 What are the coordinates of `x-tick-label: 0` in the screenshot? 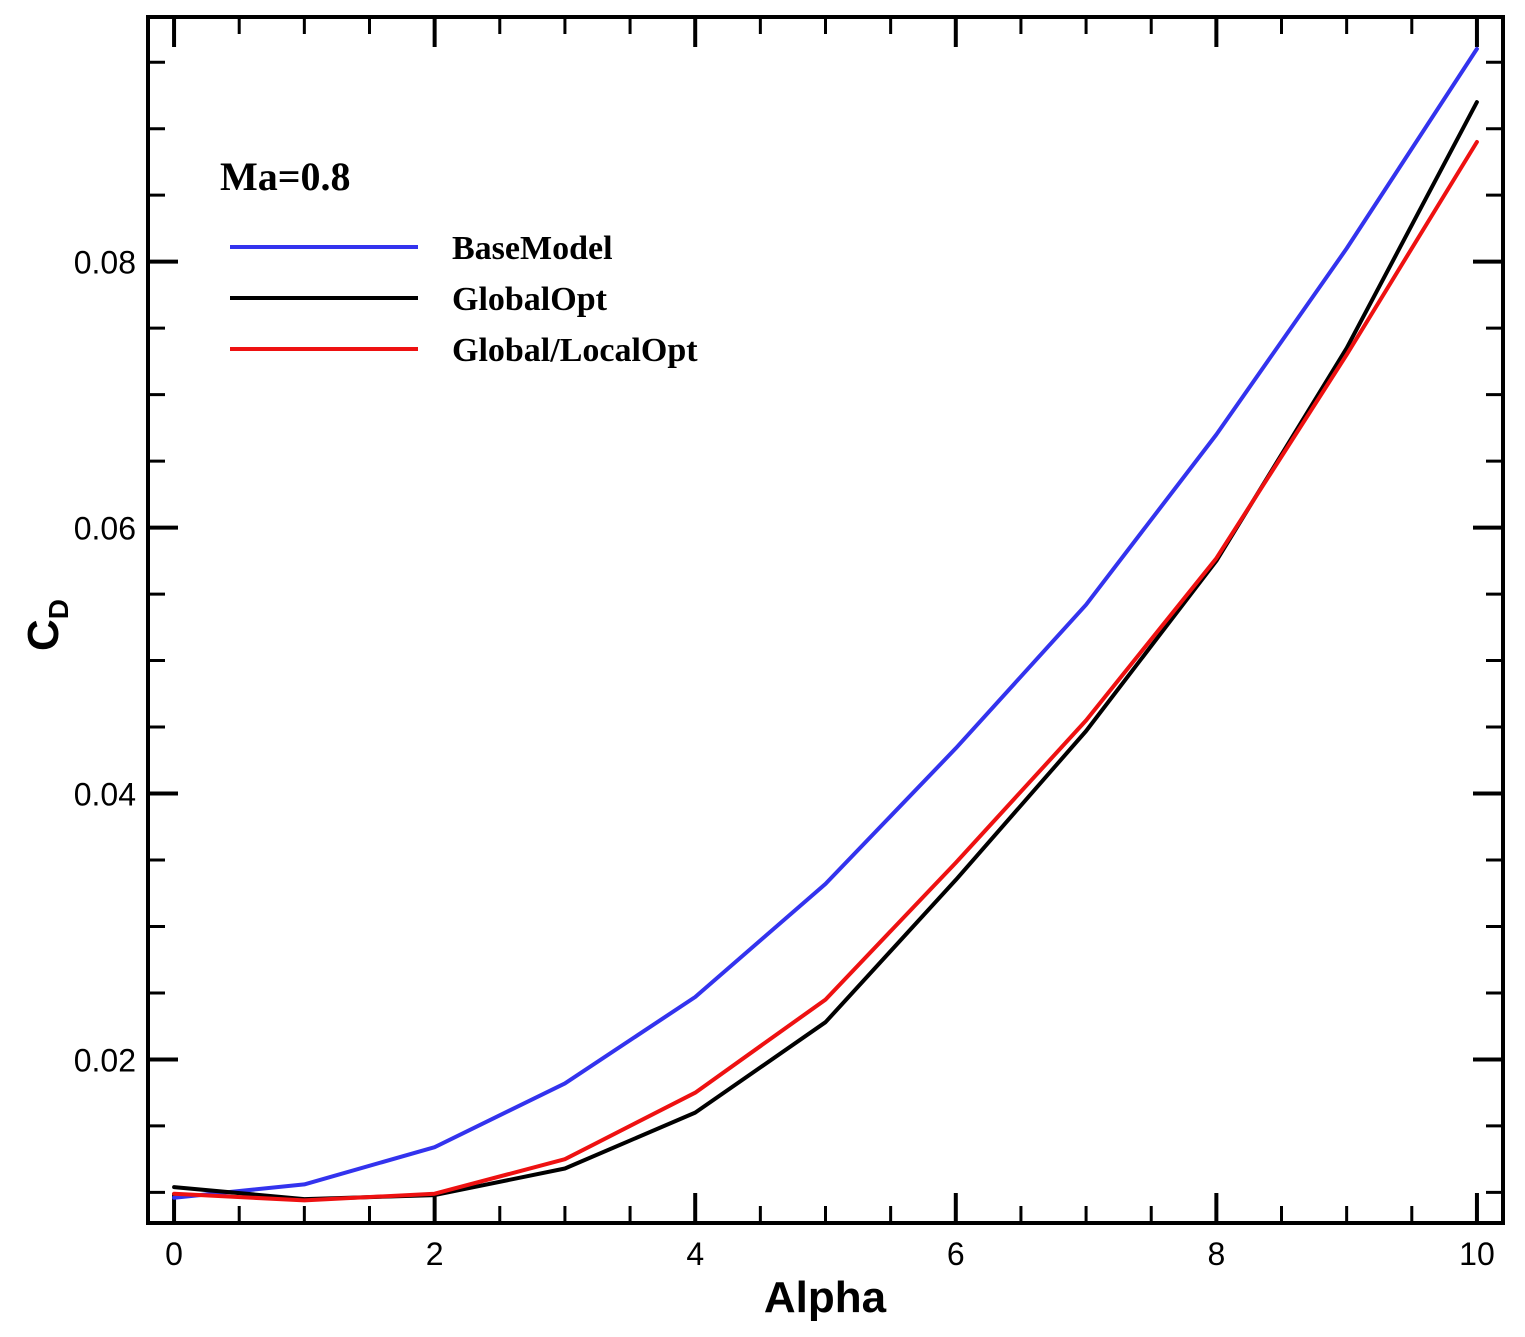 It's located at (174, 1254).